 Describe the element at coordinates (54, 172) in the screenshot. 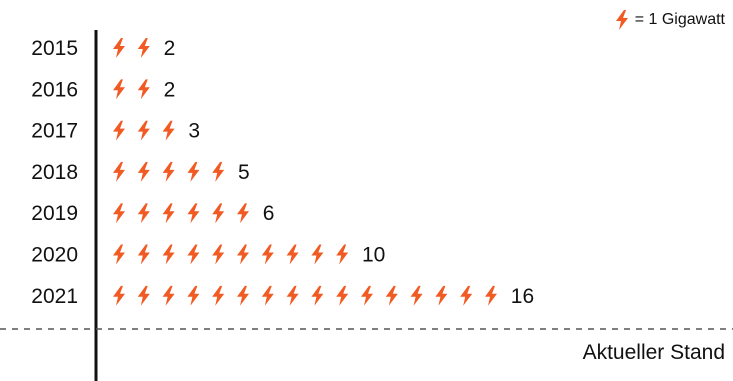

I see `year-label: 2018` at that location.